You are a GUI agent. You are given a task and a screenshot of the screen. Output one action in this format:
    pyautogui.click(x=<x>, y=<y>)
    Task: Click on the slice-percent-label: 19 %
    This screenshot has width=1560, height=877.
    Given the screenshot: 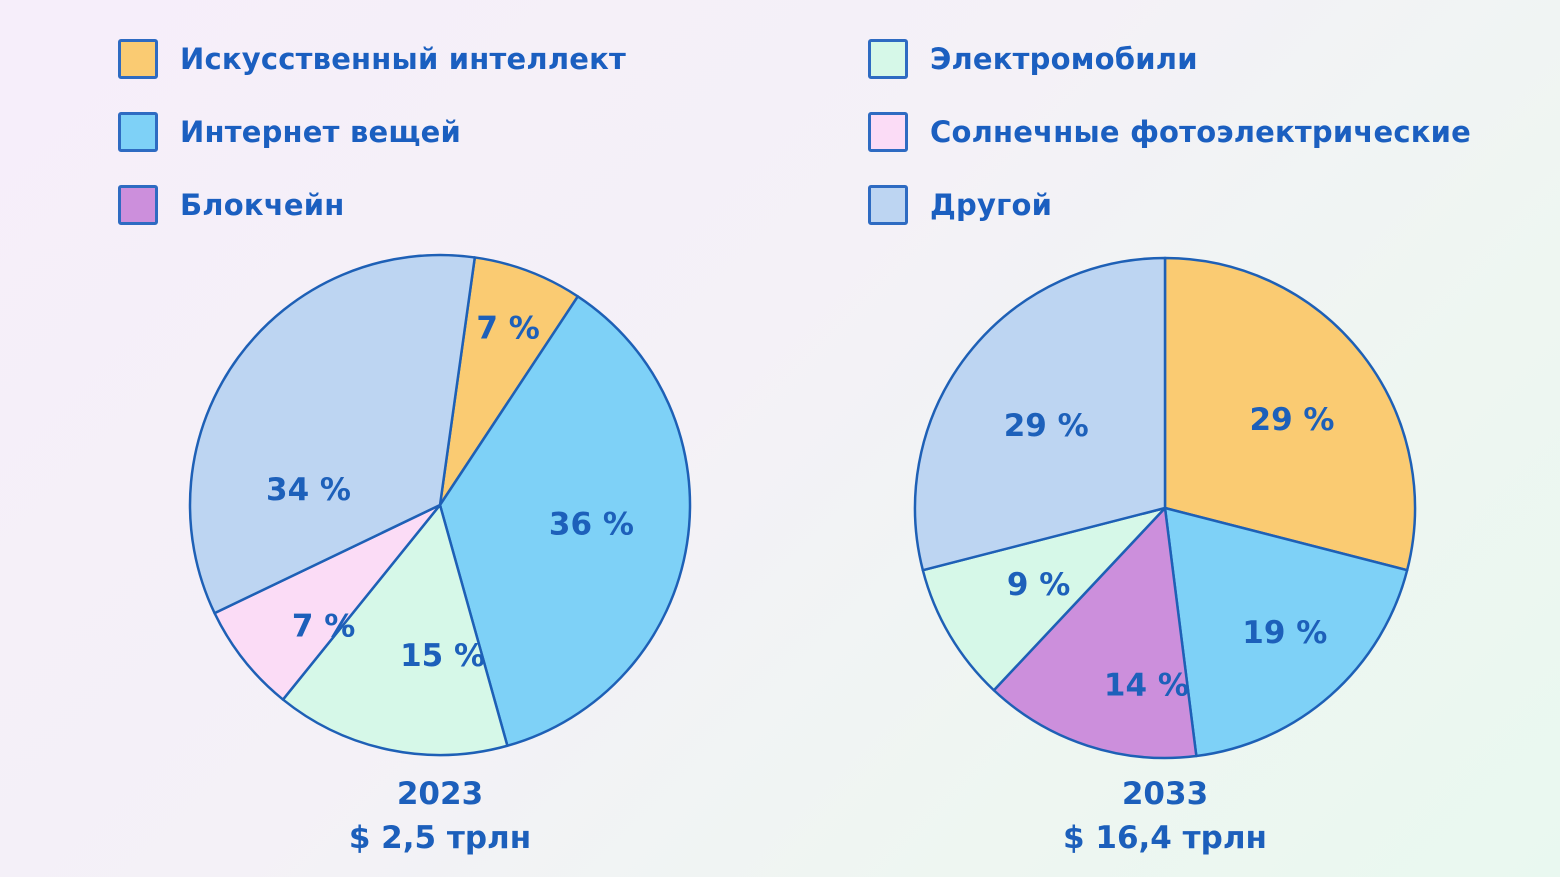 What is the action you would take?
    pyautogui.click(x=1284, y=633)
    